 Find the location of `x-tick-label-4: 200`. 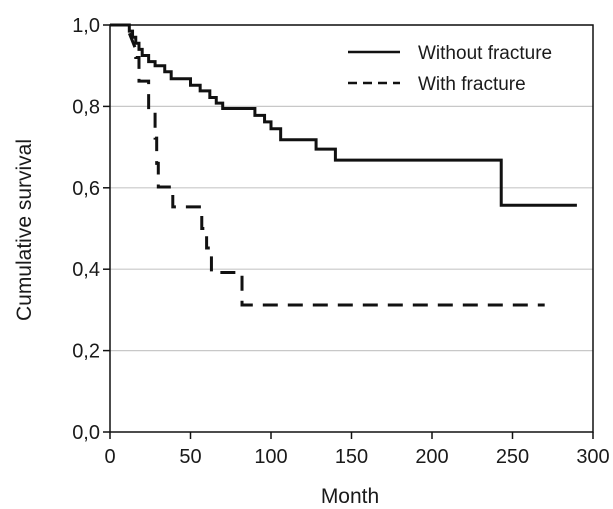

x-tick-label-4: 200 is located at coordinates (431, 457).